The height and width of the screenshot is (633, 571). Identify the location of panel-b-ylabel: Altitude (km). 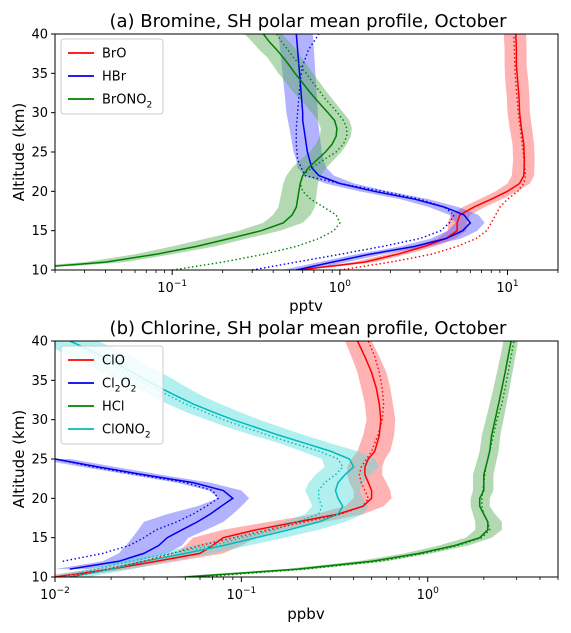
(19, 459).